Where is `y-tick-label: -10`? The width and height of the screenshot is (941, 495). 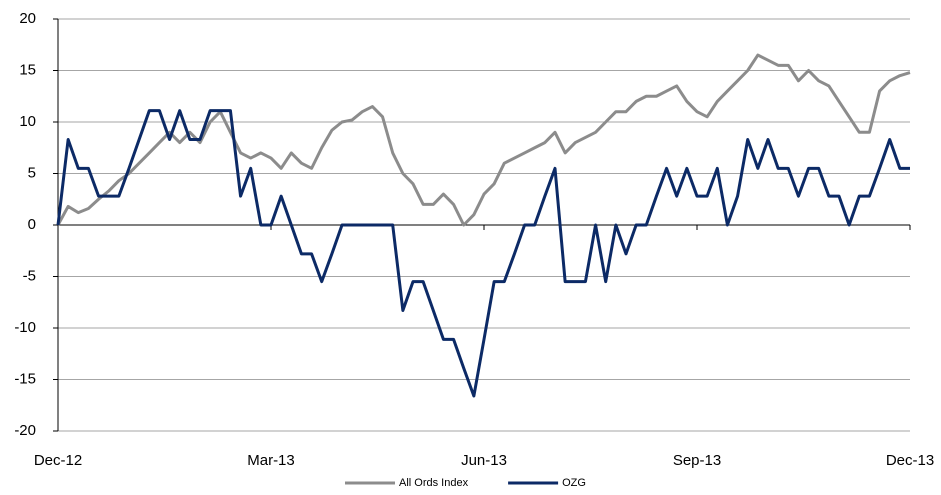
y-tick-label: -10 is located at coordinates (25, 327).